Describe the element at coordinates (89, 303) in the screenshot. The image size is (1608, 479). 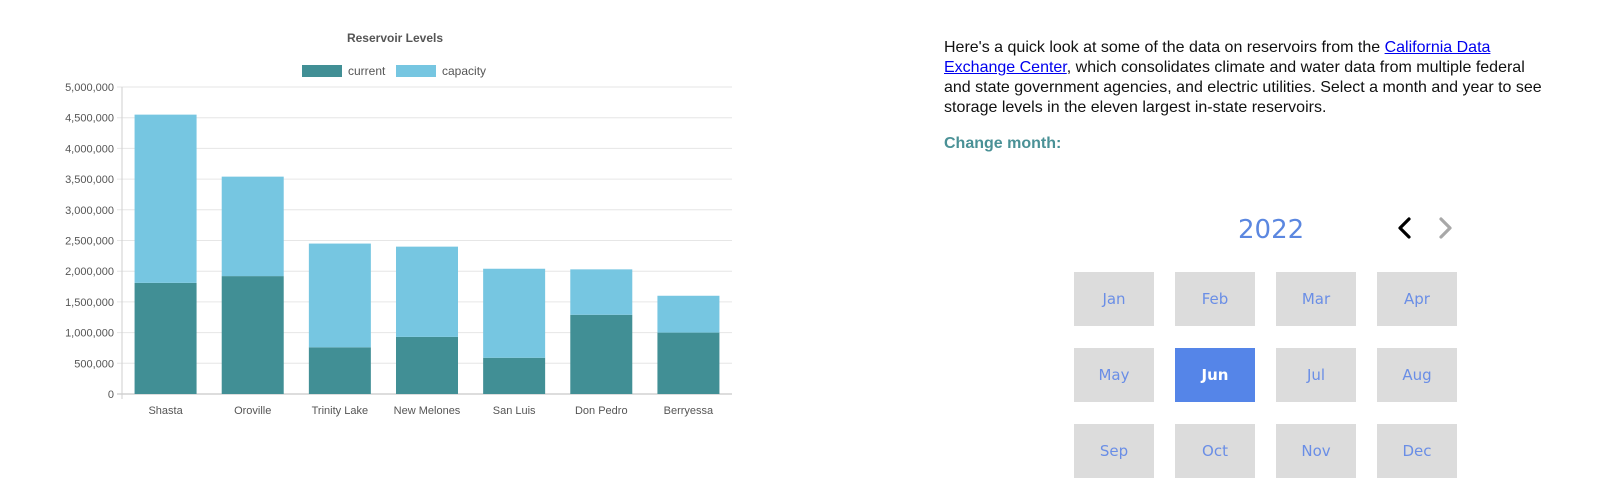
I see `y-tick-label: 1,500,000` at that location.